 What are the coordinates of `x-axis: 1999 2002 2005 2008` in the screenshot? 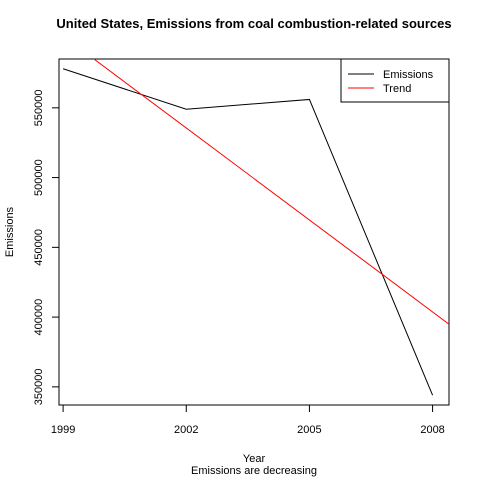 It's located at (248, 420).